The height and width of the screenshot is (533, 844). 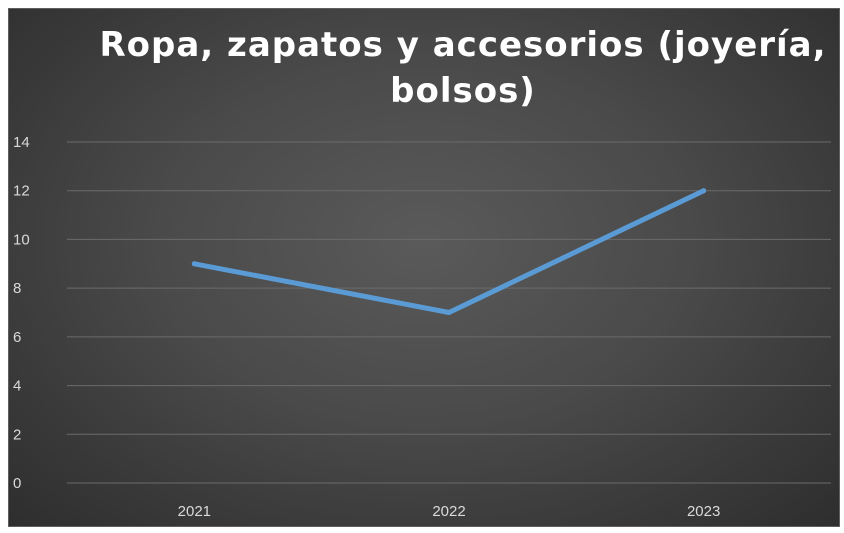 I want to click on y-axis-ticks: 0 2 4 6 8 10 12 14, so click(x=21, y=313).